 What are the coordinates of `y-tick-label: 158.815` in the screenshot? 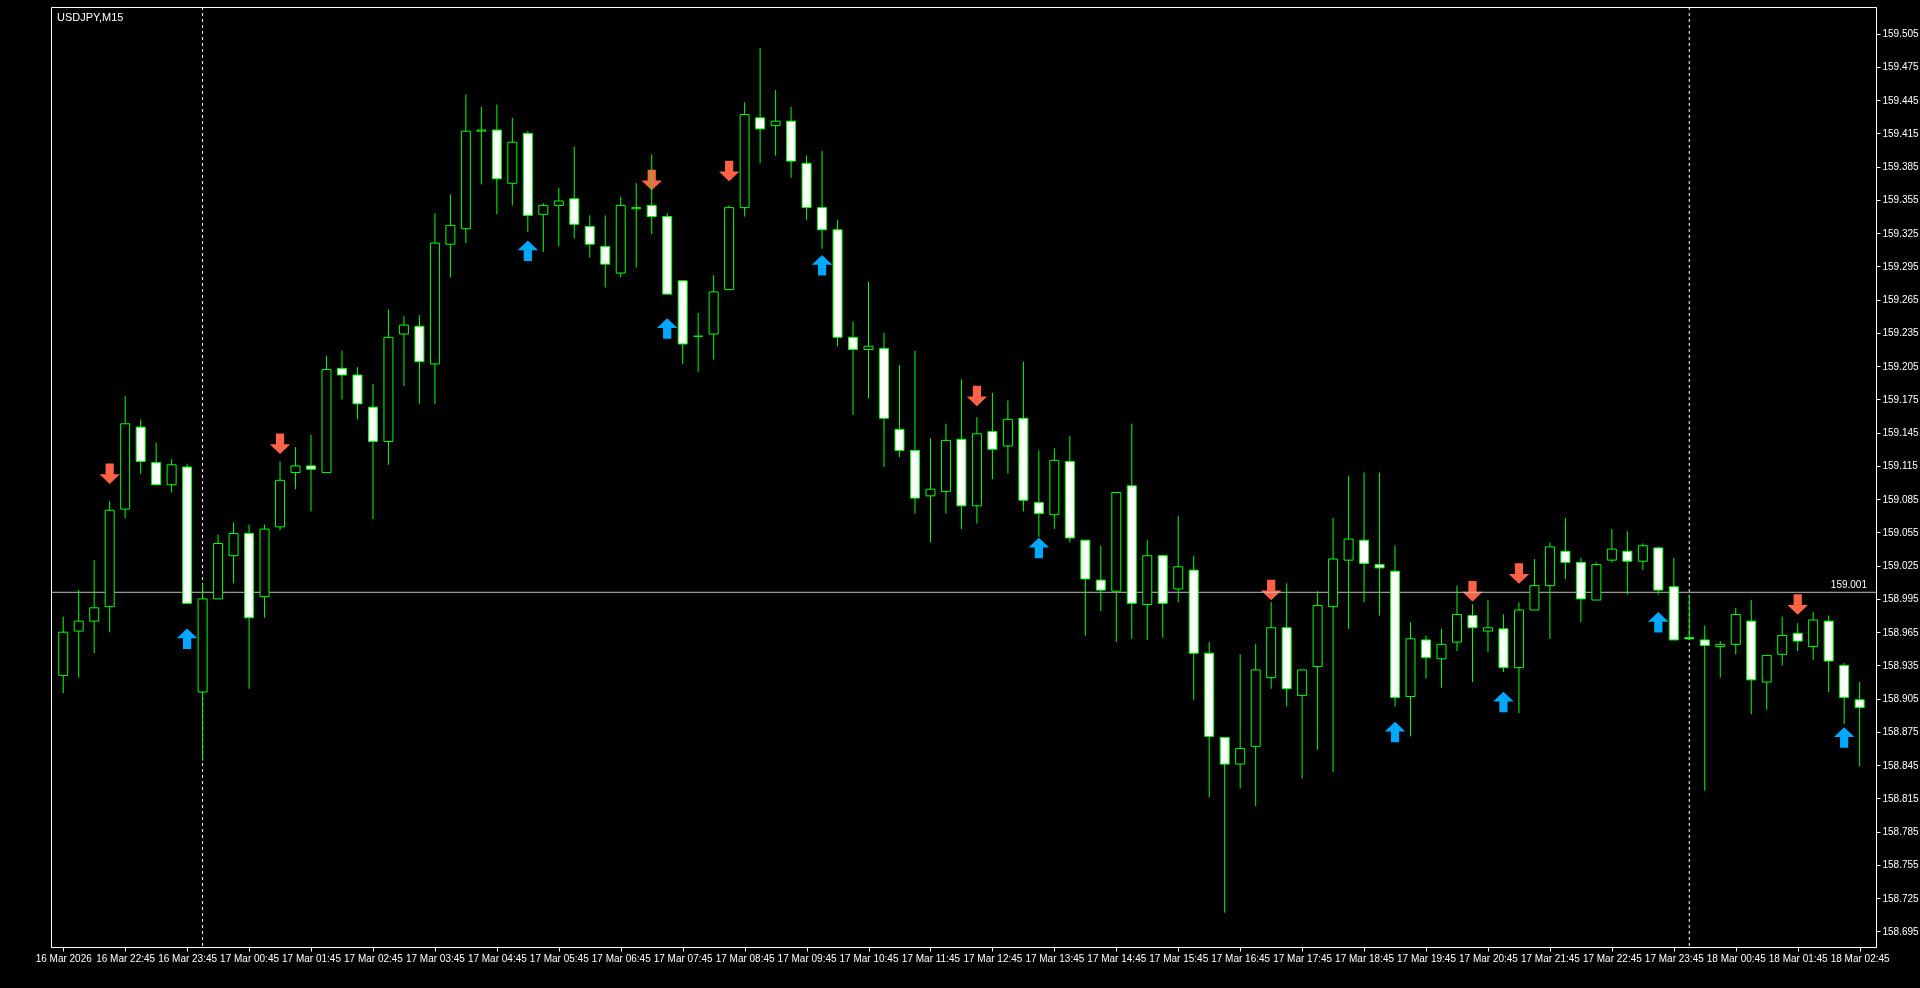 It's located at (1901, 798).